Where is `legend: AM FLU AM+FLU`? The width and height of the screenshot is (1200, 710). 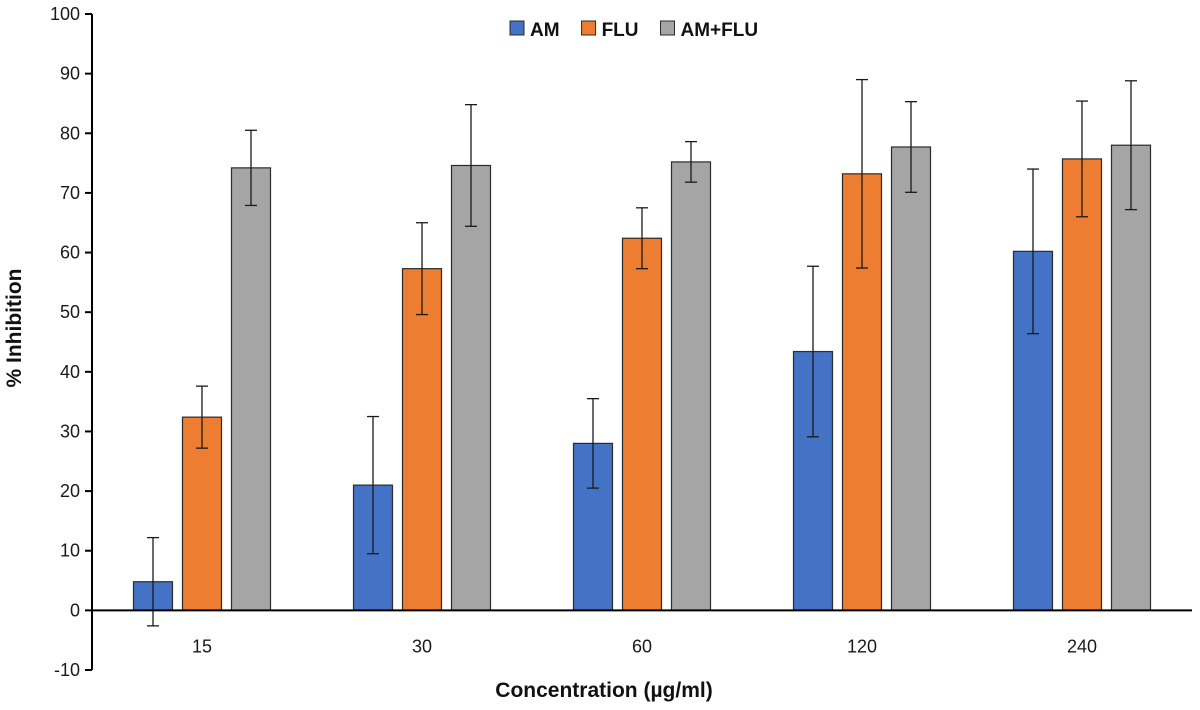
legend: AM FLU AM+FLU is located at coordinates (634, 30).